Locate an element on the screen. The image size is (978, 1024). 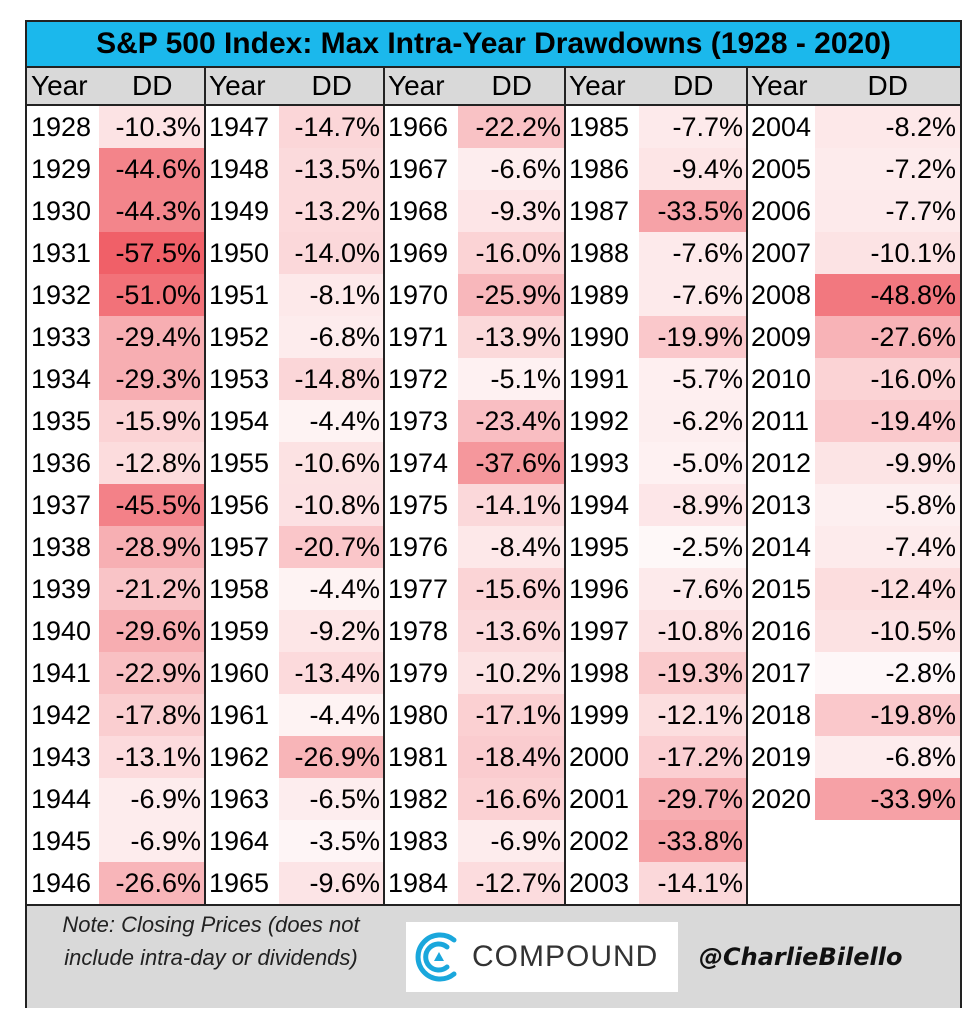
column-header-5: Year DD is located at coordinates (853, 87).